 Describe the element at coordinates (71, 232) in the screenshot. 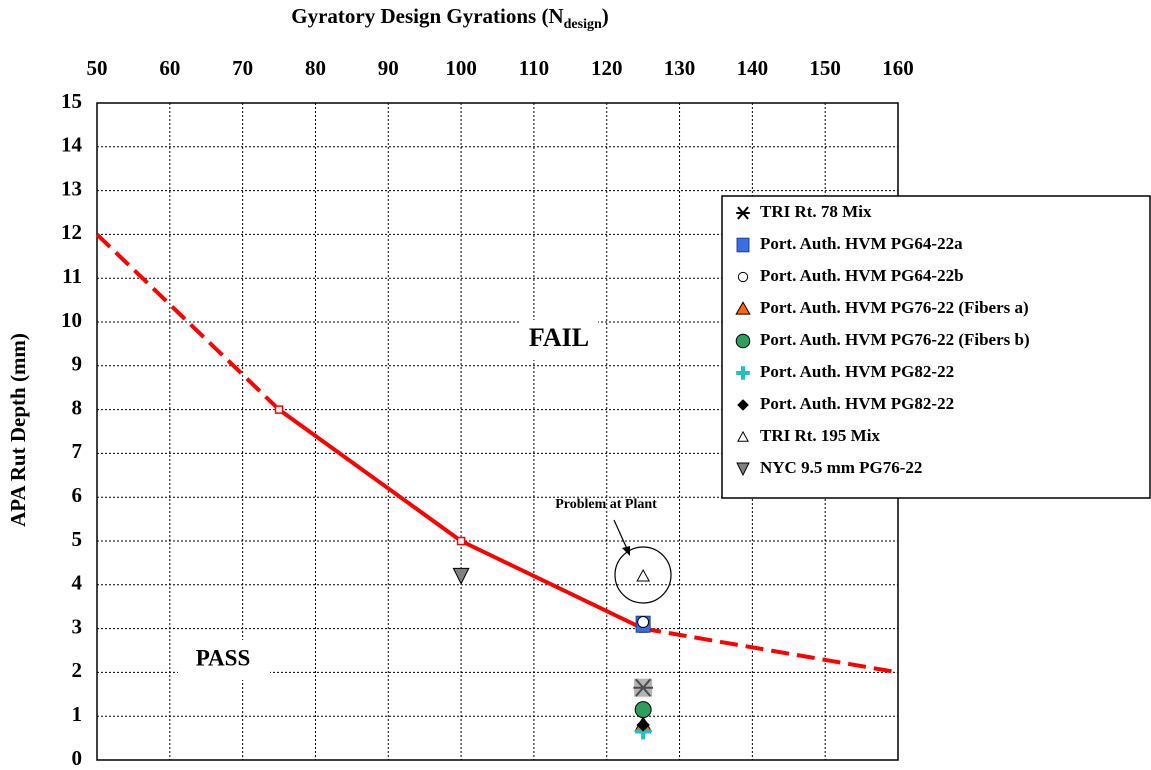

I see `y-tick-label: 12` at that location.